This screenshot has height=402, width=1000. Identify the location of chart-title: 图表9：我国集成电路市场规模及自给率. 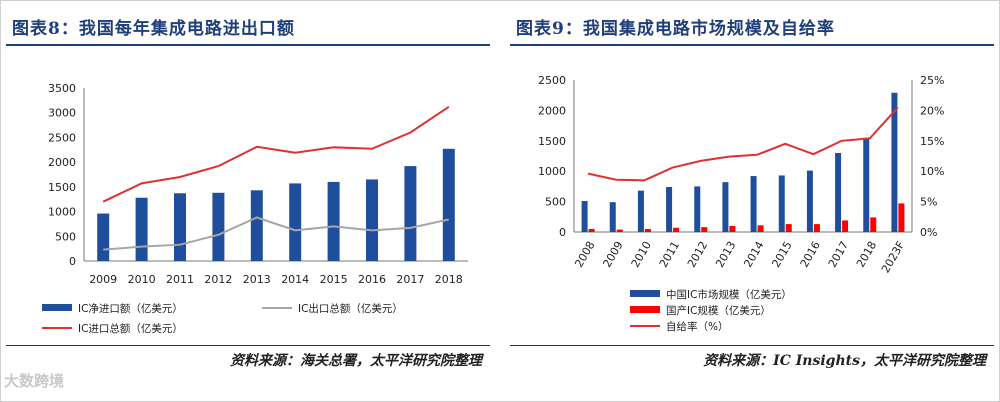
(675, 29).